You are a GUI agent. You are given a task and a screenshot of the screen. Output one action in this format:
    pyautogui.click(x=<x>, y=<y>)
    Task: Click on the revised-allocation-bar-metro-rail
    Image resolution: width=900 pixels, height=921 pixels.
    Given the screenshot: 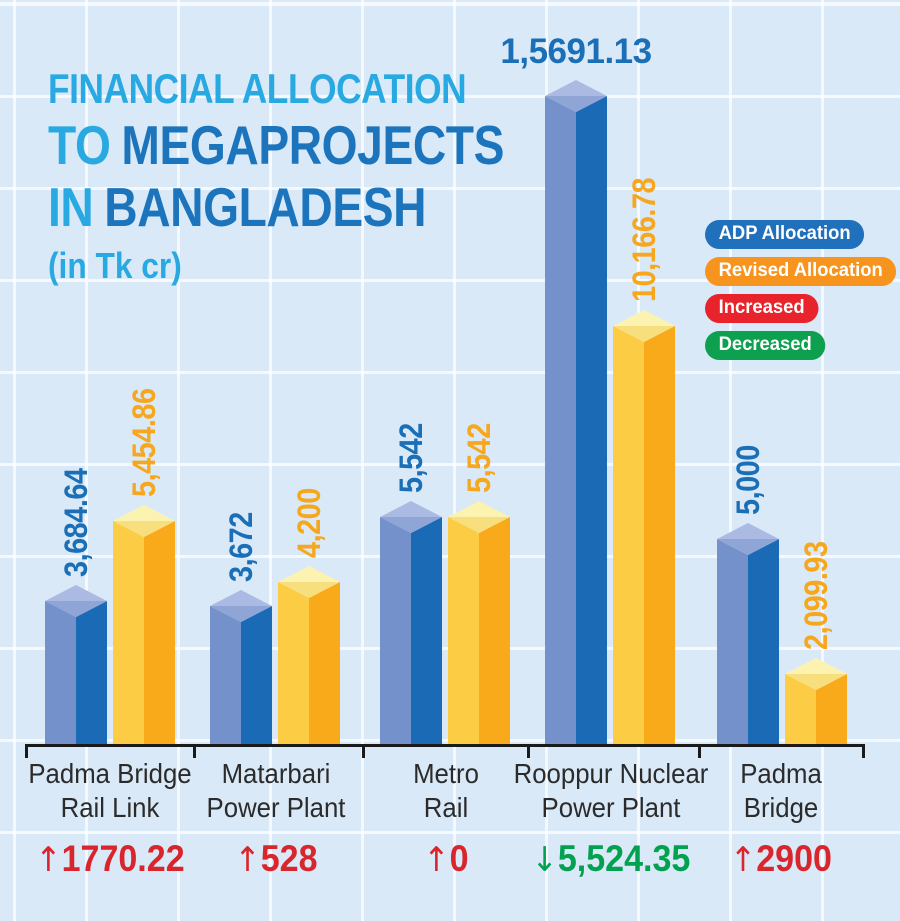 What is the action you would take?
    pyautogui.click(x=479, y=624)
    